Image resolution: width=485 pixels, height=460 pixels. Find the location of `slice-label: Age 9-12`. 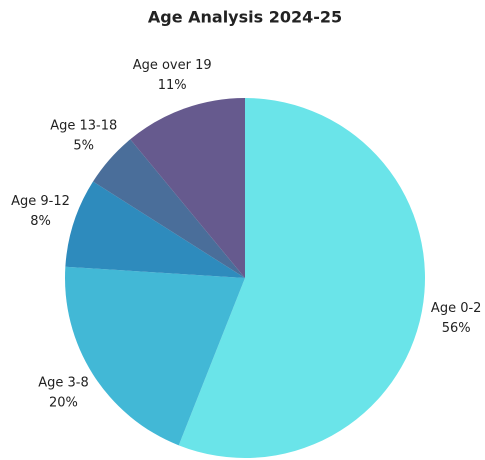

slice-label: Age 9-12 is located at coordinates (40, 201).